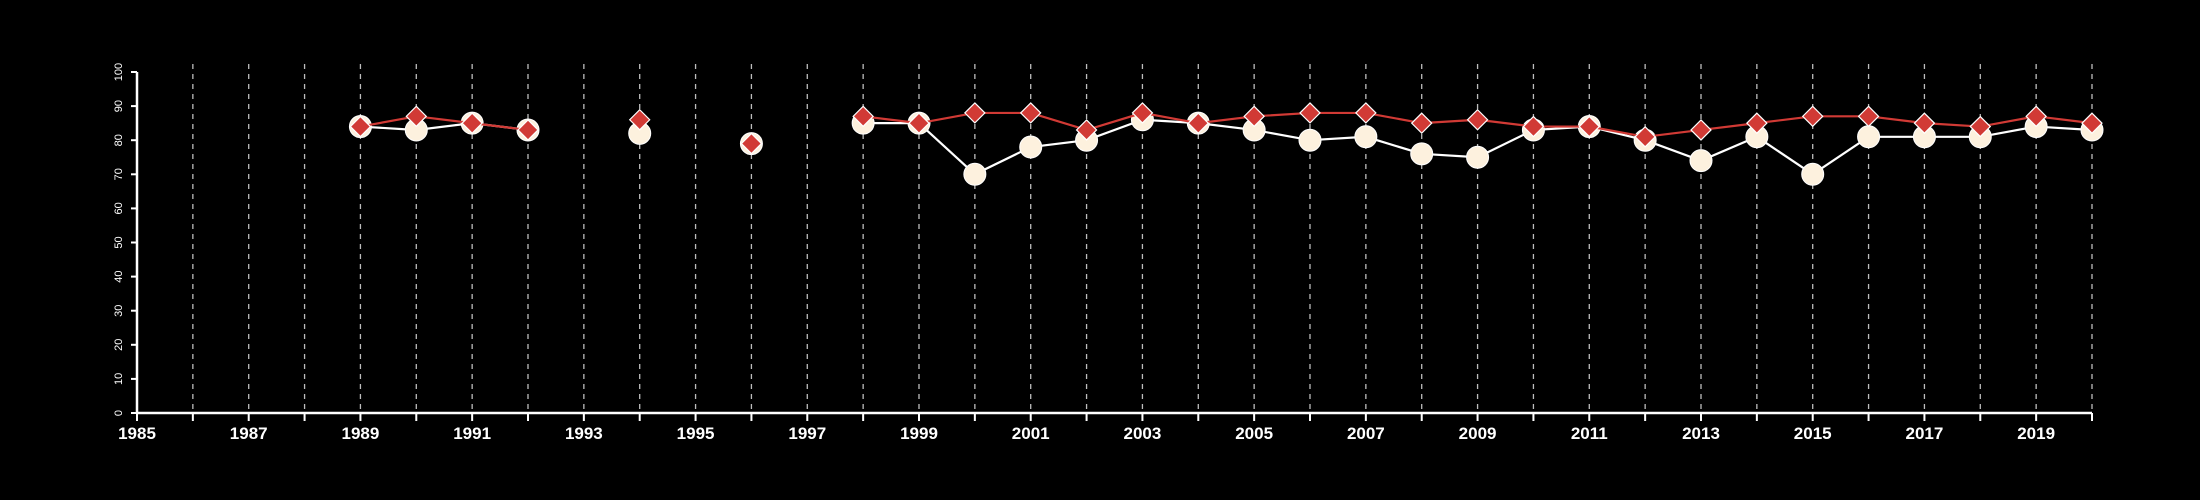 This screenshot has height=500, width=2200. What do you see at coordinates (119, 379) in the screenshot?
I see `y-tick-label: 10` at bounding box center [119, 379].